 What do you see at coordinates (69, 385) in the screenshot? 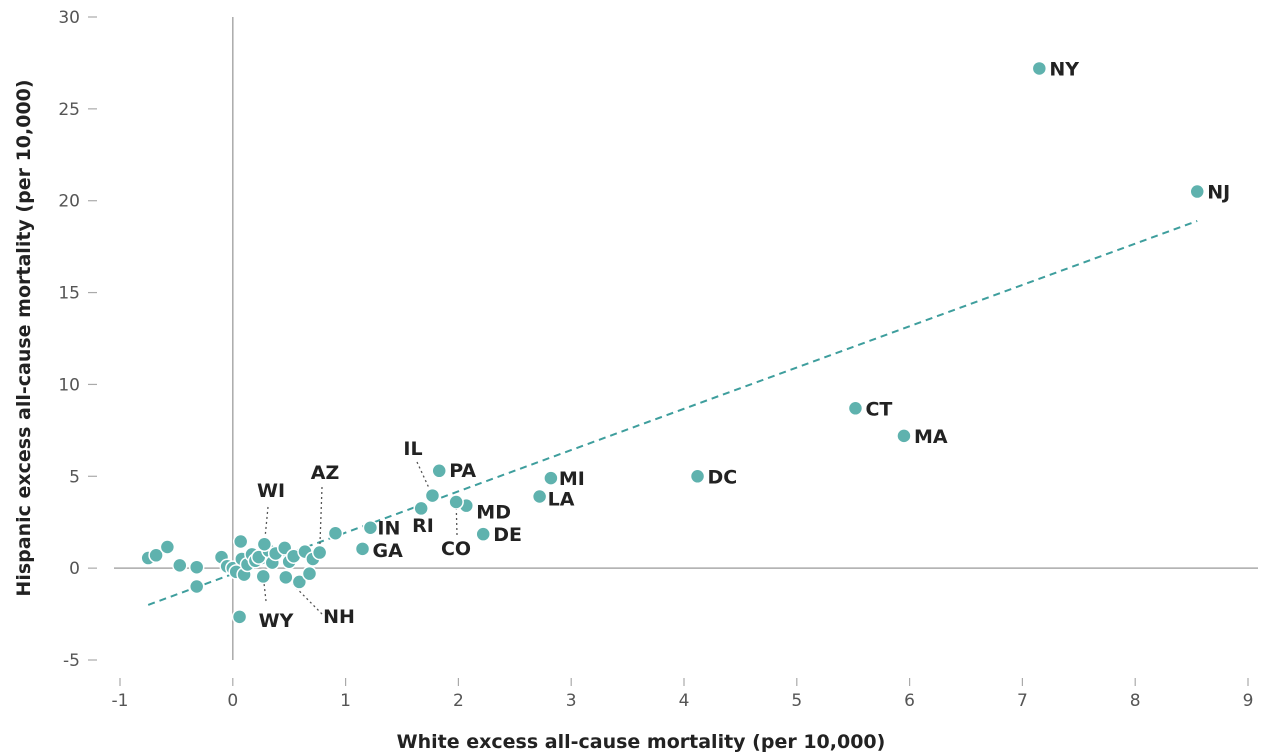
I see `y-tick-label: 10` at bounding box center [69, 385].